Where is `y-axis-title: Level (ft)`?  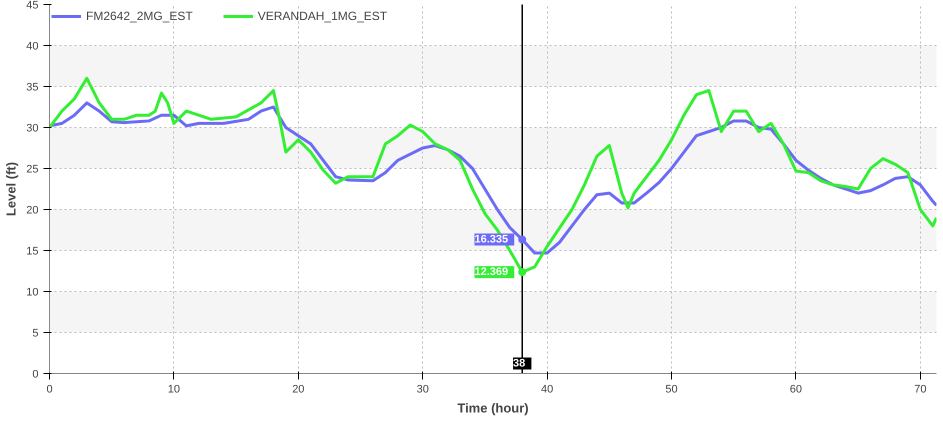 y-axis-title: Level (ft) is located at coordinates (10, 189).